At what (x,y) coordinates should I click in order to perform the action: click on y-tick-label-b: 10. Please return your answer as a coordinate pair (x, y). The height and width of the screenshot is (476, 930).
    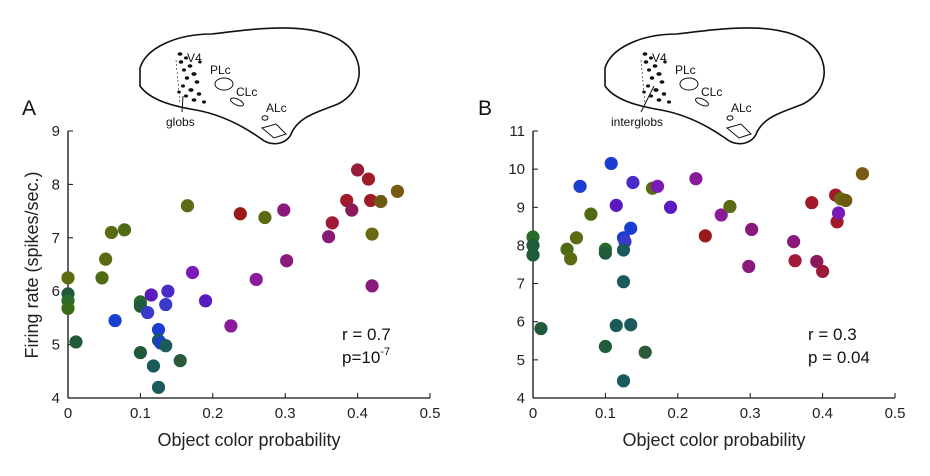
    Looking at the image, I should click on (516, 169).